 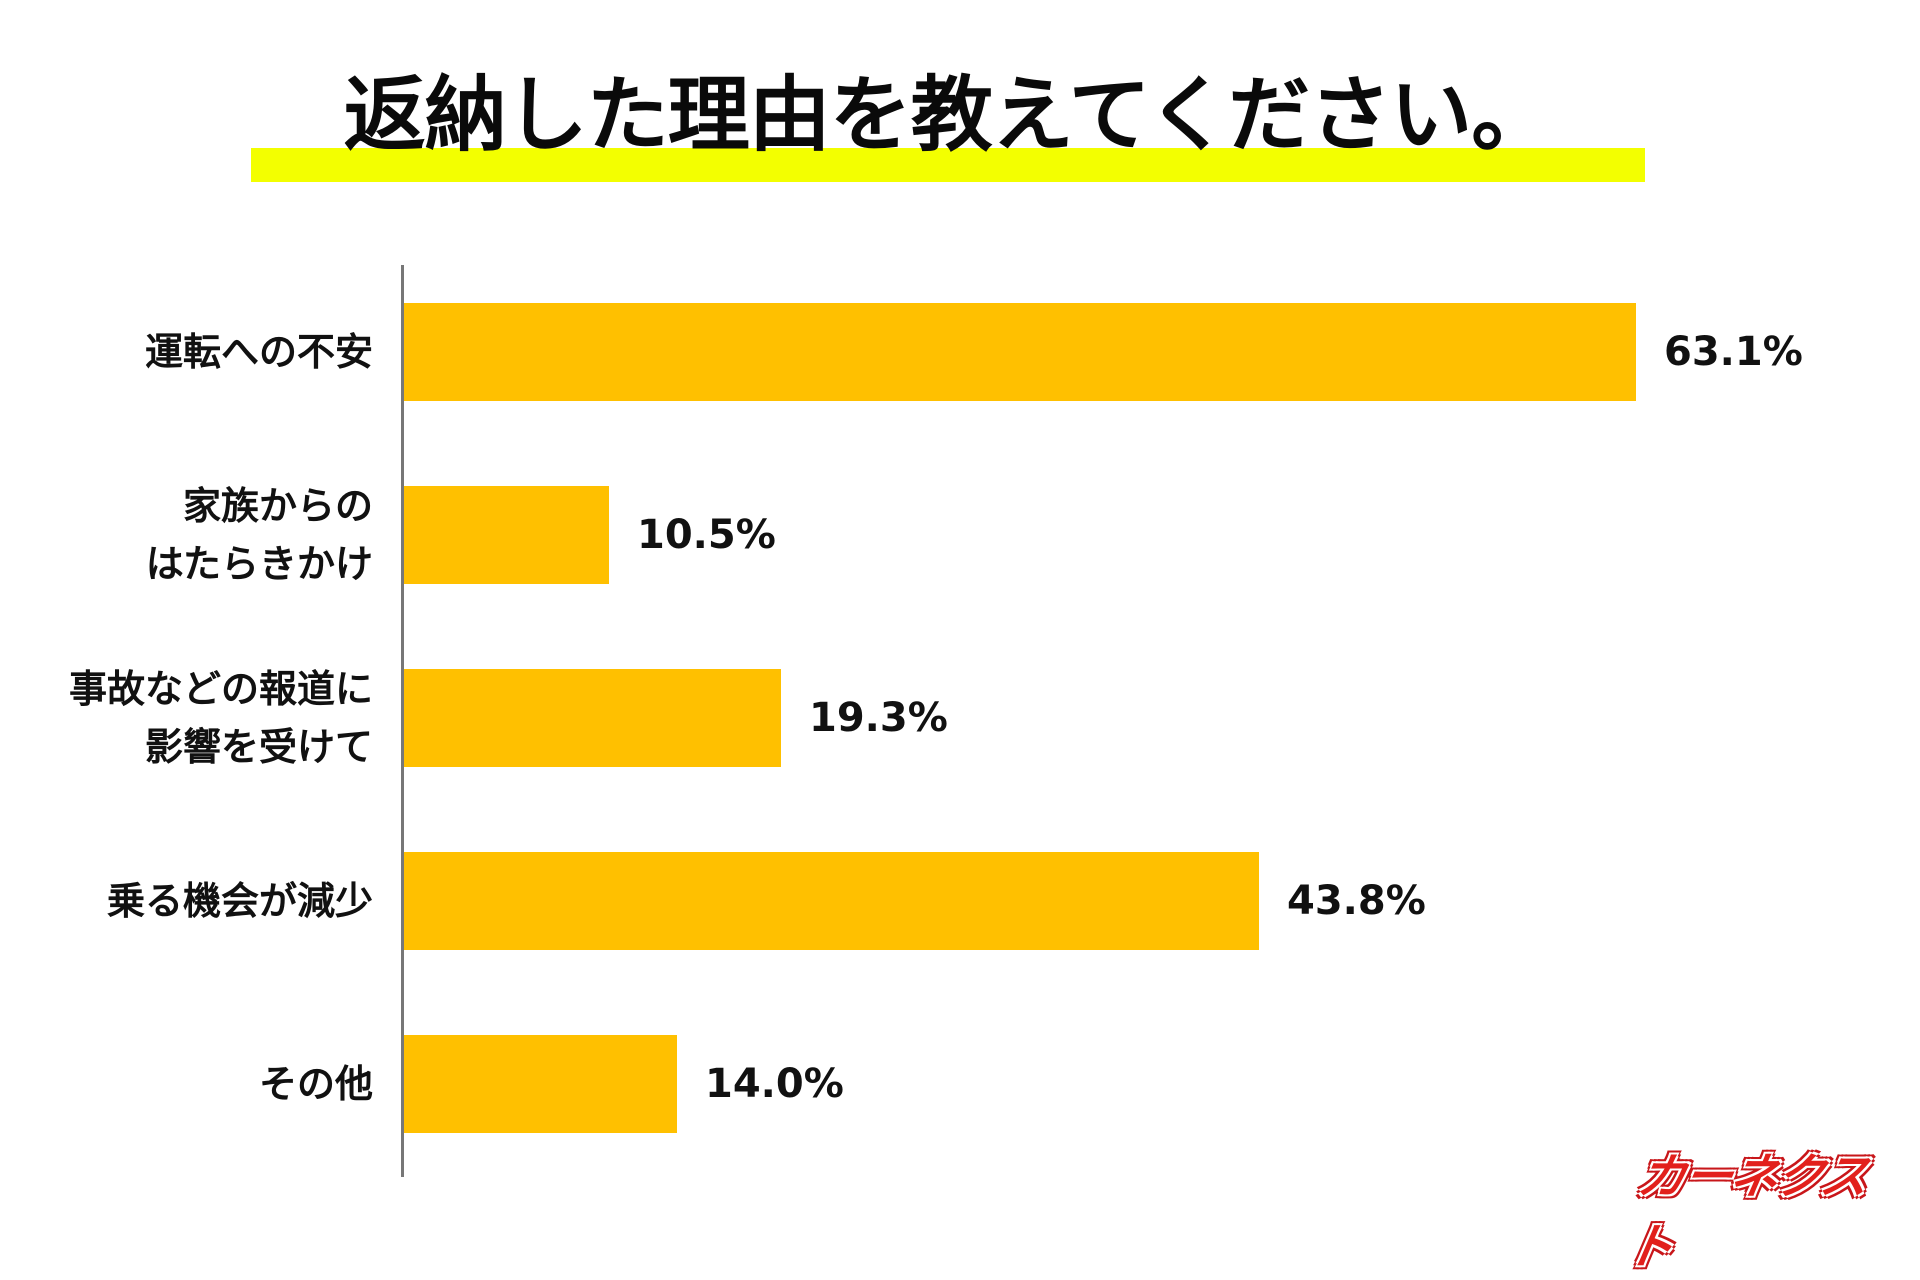 What do you see at coordinates (948, 115) in the screenshot?
I see `chart-title: 返納した理由を教えてください。` at bounding box center [948, 115].